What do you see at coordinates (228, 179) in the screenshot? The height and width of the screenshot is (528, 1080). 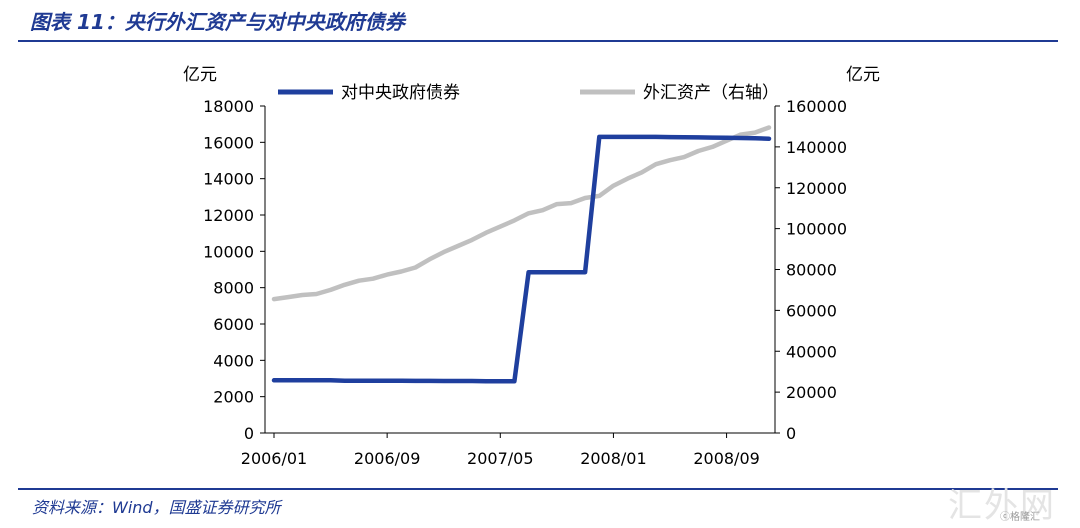 I see `left-axis-tick-label: 14000` at bounding box center [228, 179].